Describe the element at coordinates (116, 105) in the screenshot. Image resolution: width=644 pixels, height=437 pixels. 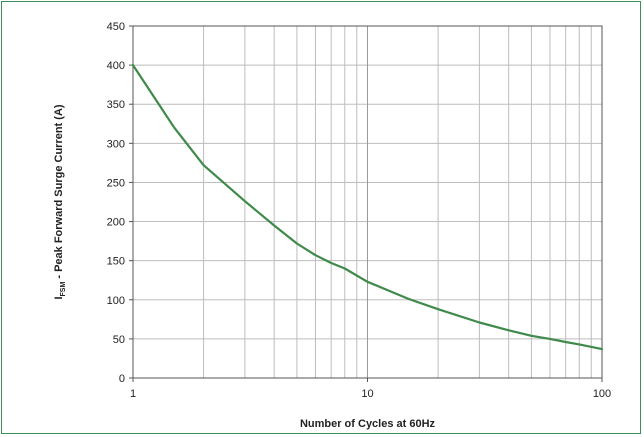
I see `y-tick-label: 350` at that location.